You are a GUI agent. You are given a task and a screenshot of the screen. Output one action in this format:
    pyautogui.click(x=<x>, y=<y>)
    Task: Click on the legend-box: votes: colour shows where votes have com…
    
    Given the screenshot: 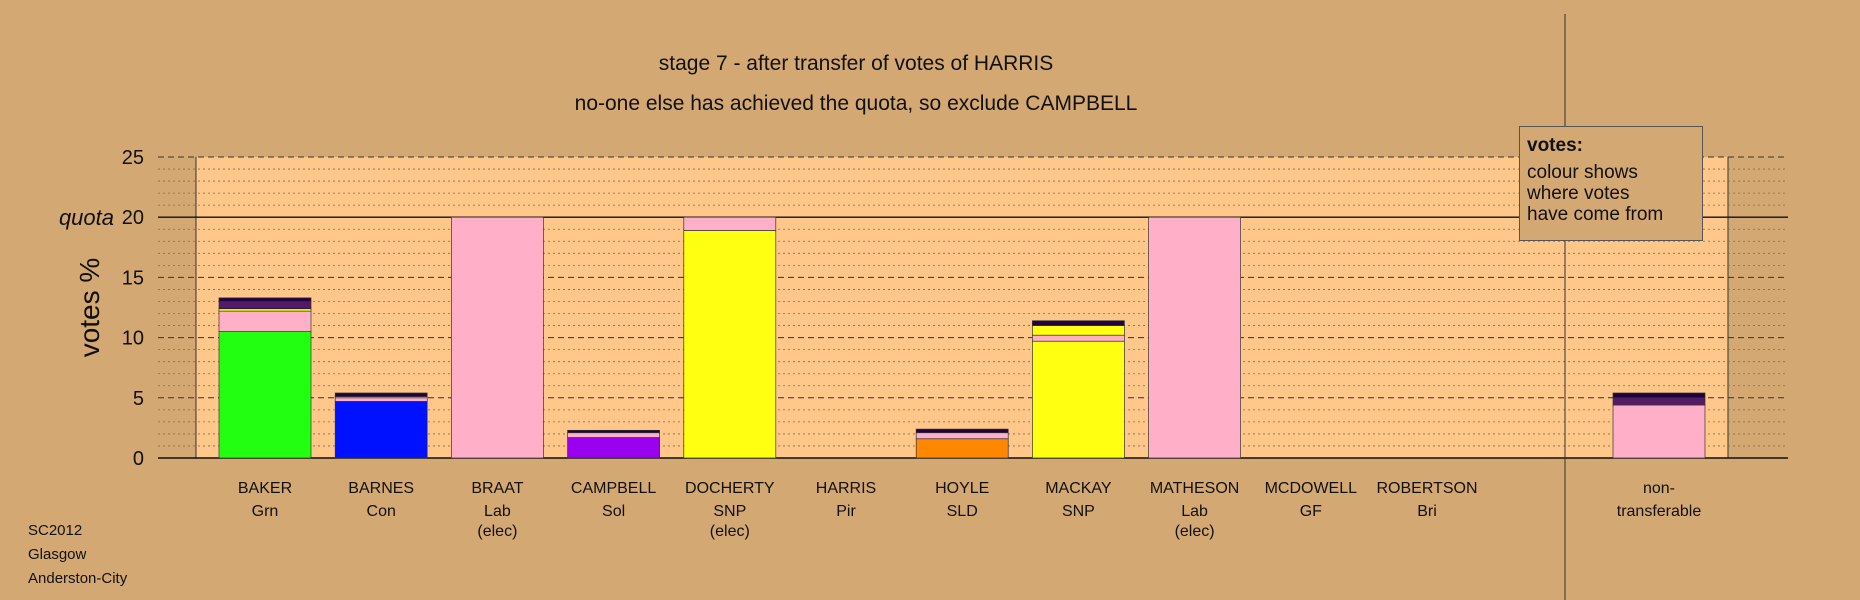 What is the action you would take?
    pyautogui.click(x=1611, y=183)
    